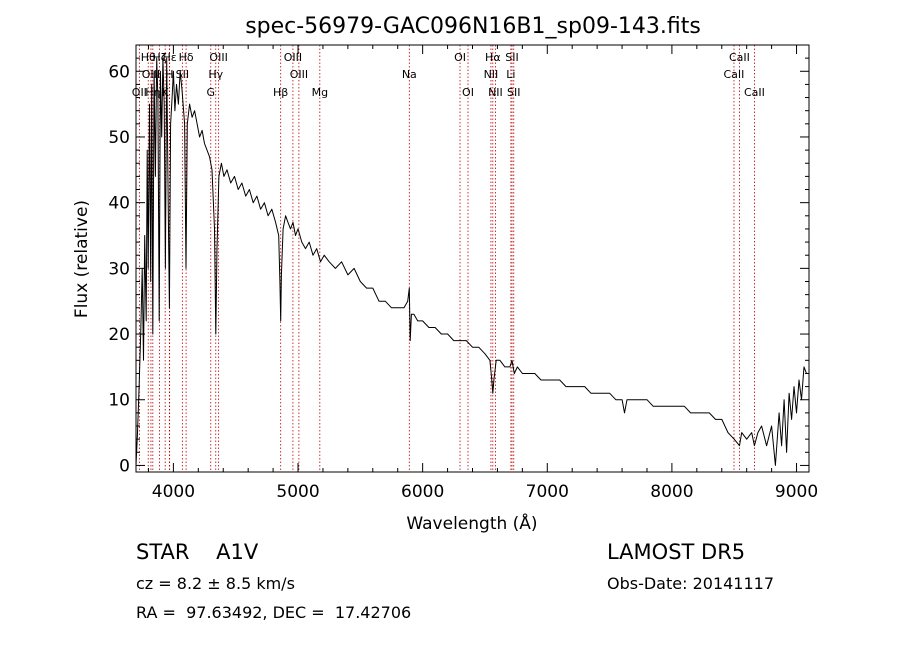 The height and width of the screenshot is (649, 900). What do you see at coordinates (471, 523) in the screenshot?
I see `x-axis-label: Wavelength (Å)` at bounding box center [471, 523].